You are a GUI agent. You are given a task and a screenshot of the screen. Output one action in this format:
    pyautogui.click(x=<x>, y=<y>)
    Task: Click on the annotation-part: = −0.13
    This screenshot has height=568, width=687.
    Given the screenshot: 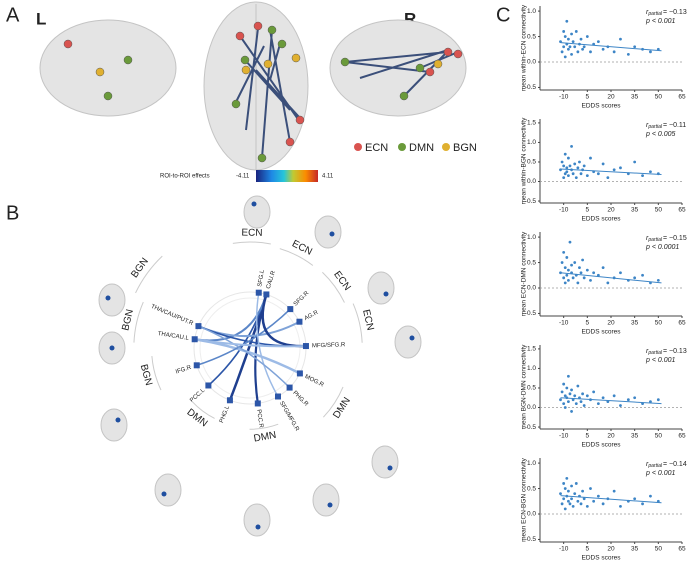 What is the action you would take?
    pyautogui.click(x=675, y=12)
    